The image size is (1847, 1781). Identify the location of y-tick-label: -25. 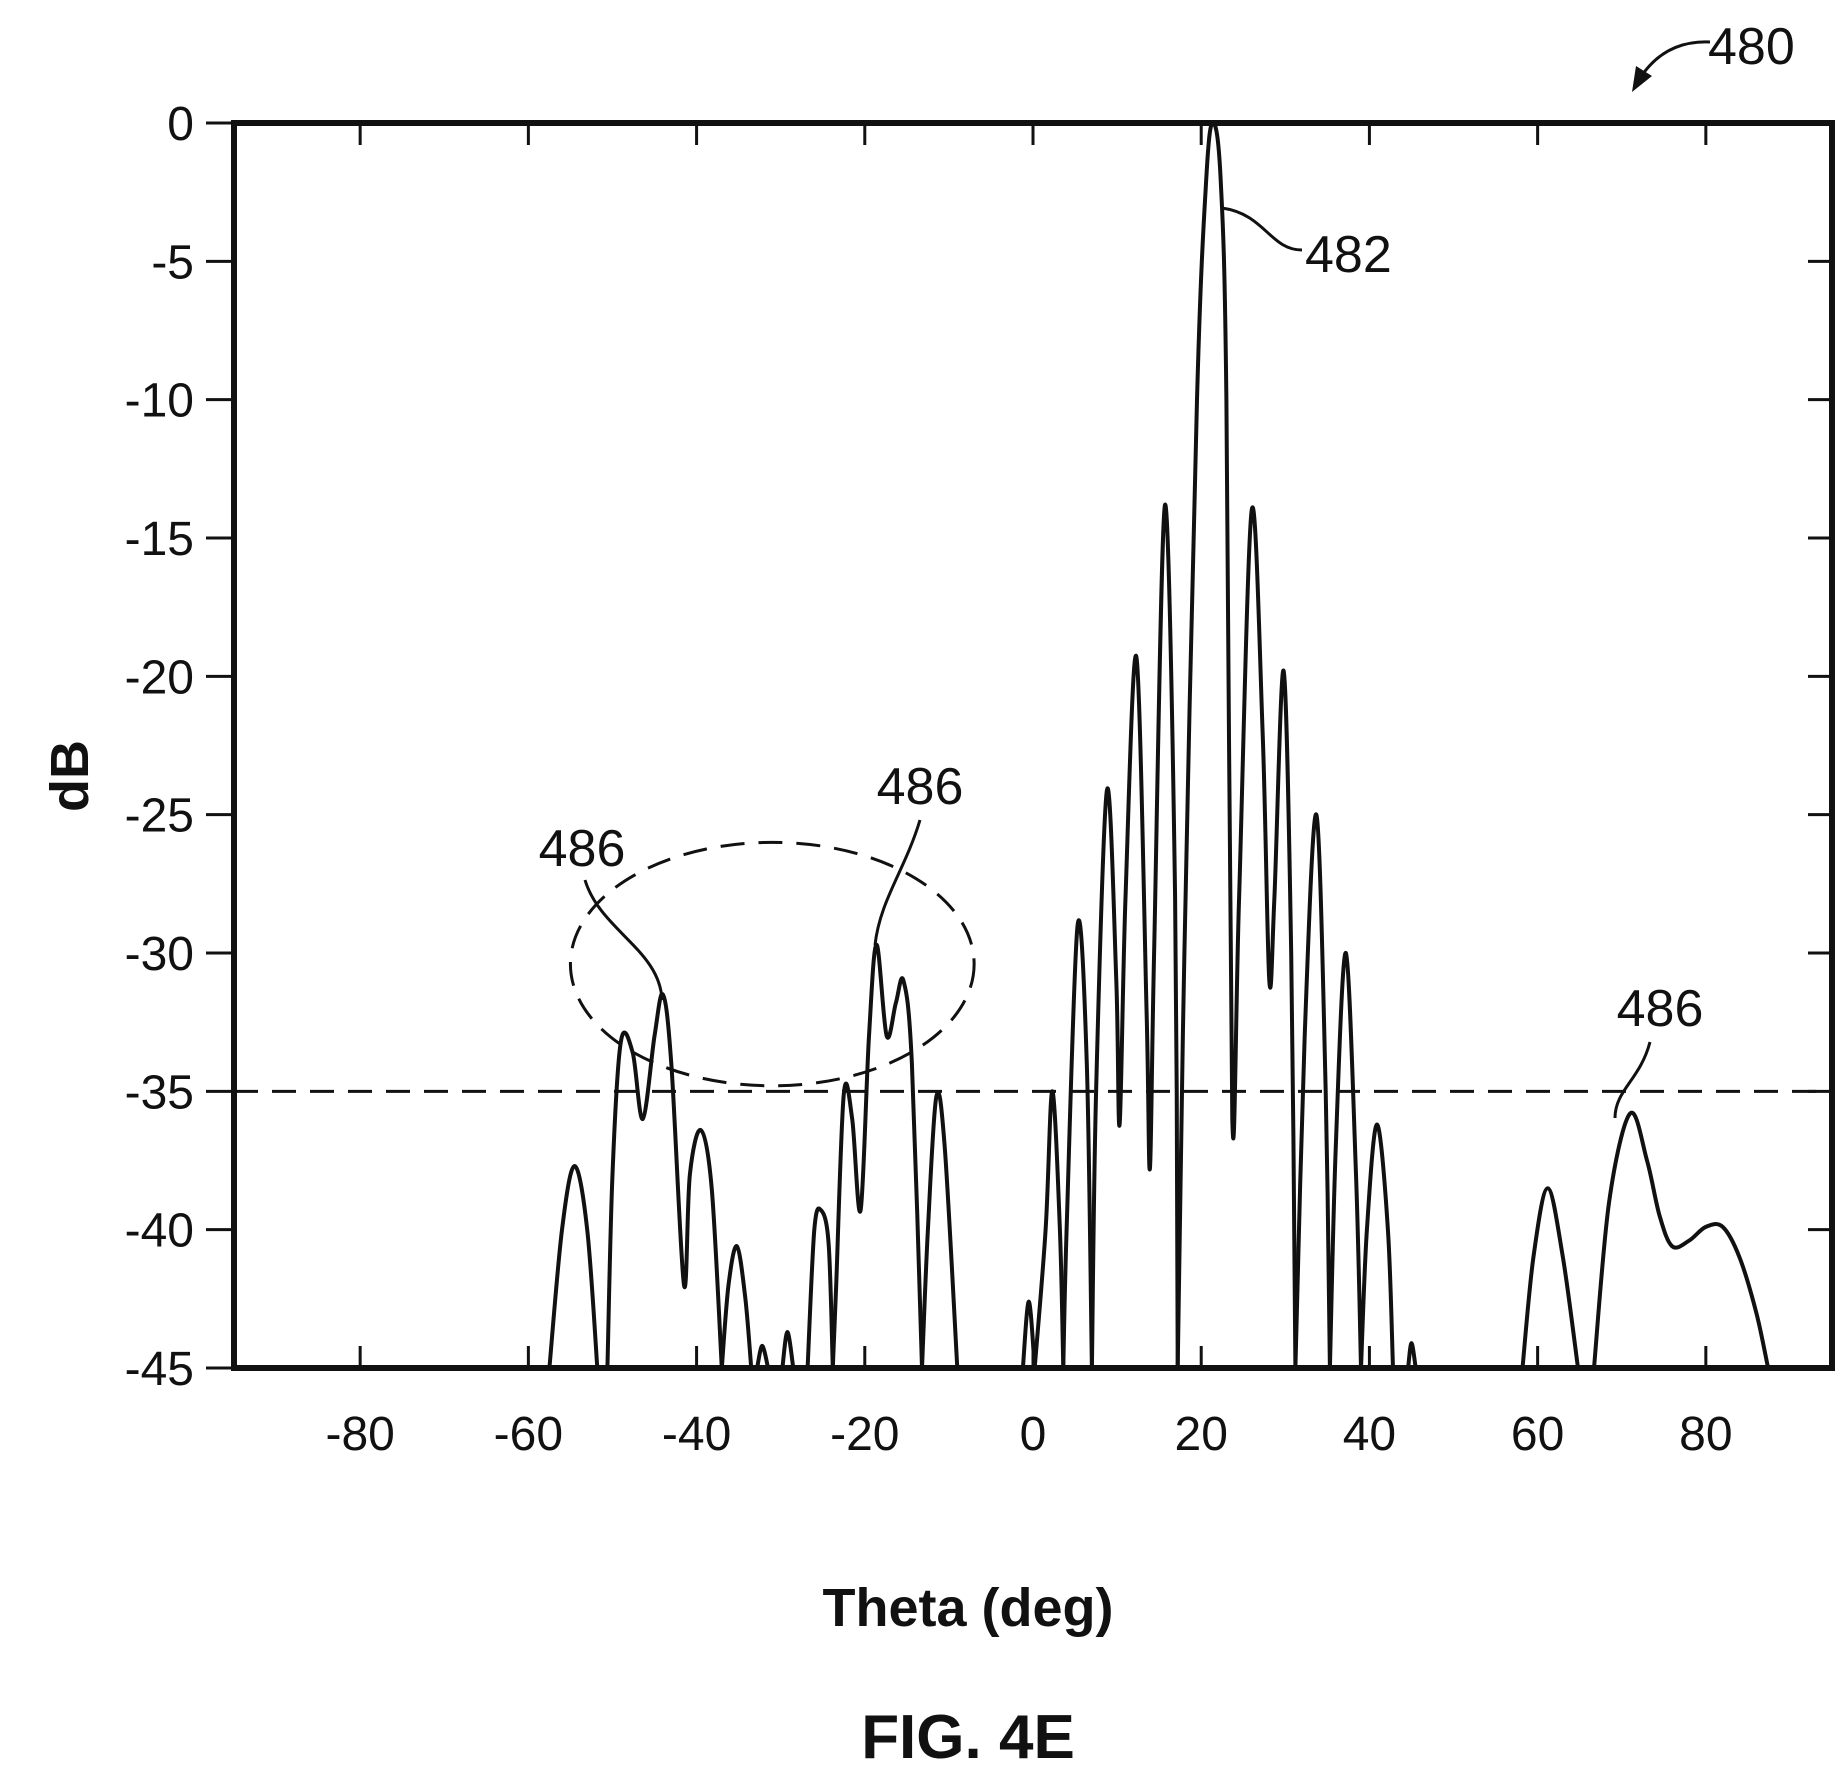
(159, 816).